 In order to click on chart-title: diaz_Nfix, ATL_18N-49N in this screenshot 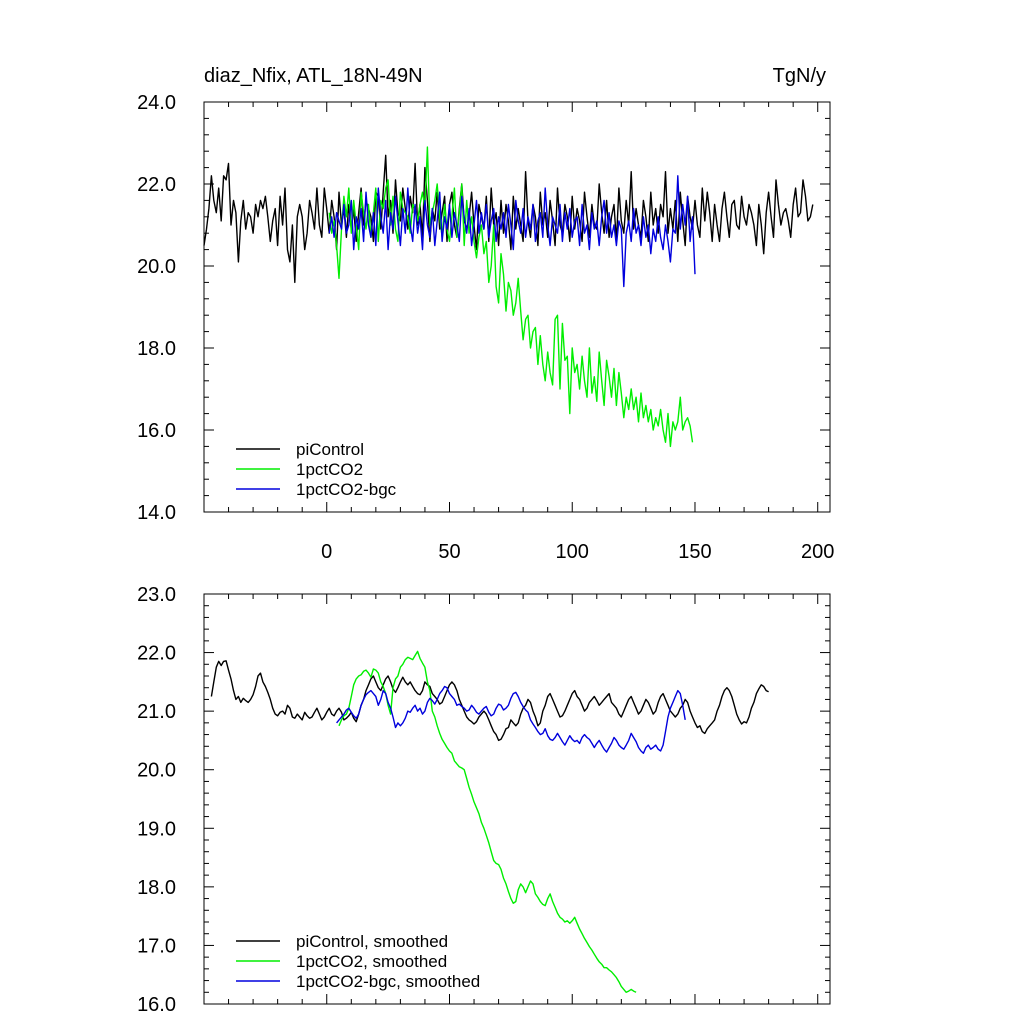, I will do `click(313, 76)`.